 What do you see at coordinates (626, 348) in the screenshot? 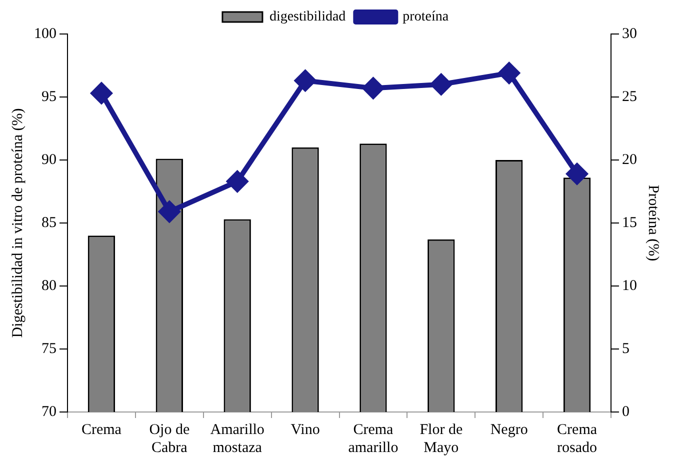
I see `y2-tick-label: 5` at bounding box center [626, 348].